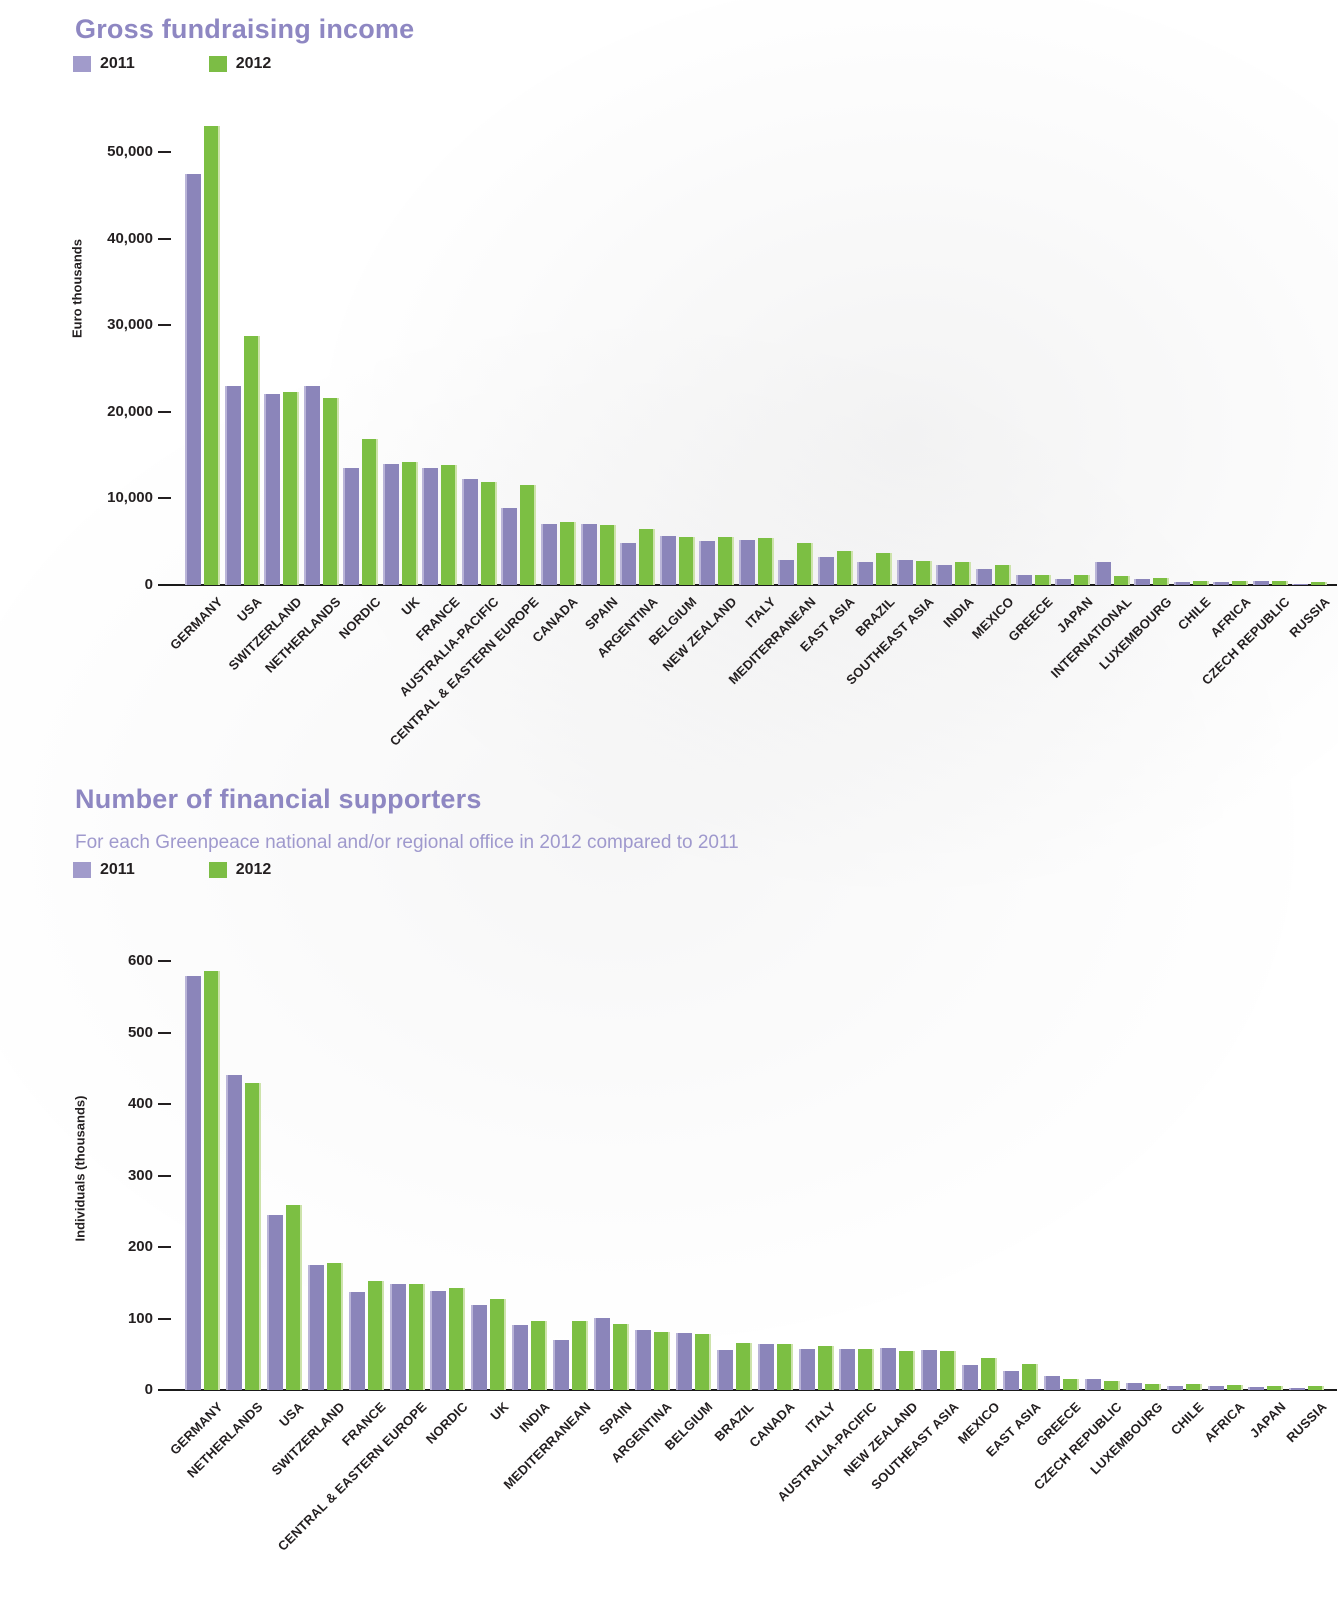 The image size is (1338, 1607). I want to click on bar-2012-netherlands, so click(330, 491).